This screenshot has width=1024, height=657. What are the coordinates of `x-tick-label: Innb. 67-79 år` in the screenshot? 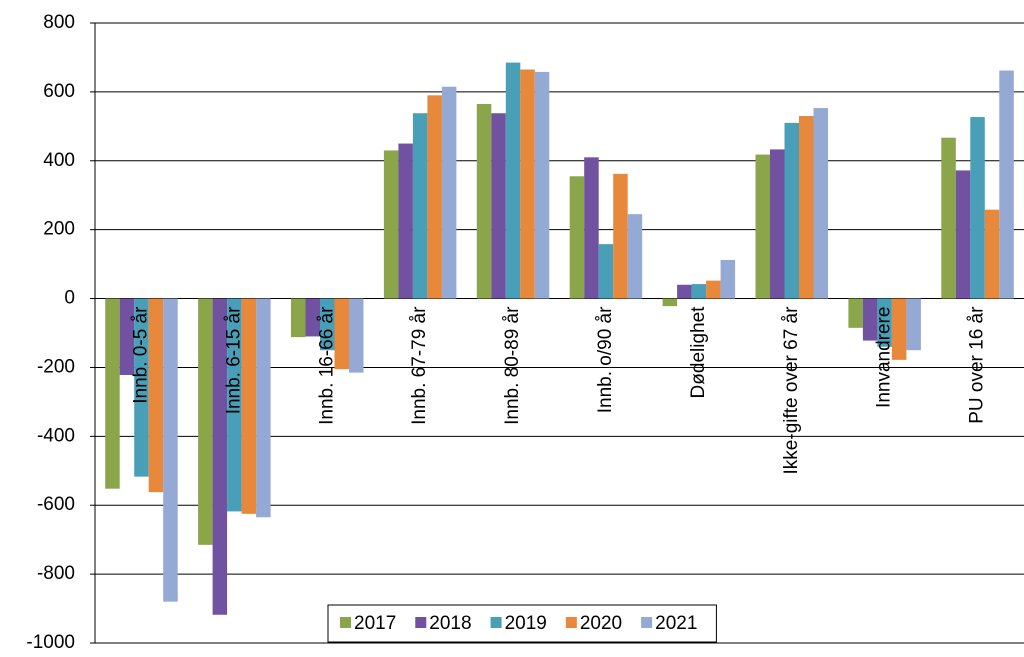 It's located at (419, 365).